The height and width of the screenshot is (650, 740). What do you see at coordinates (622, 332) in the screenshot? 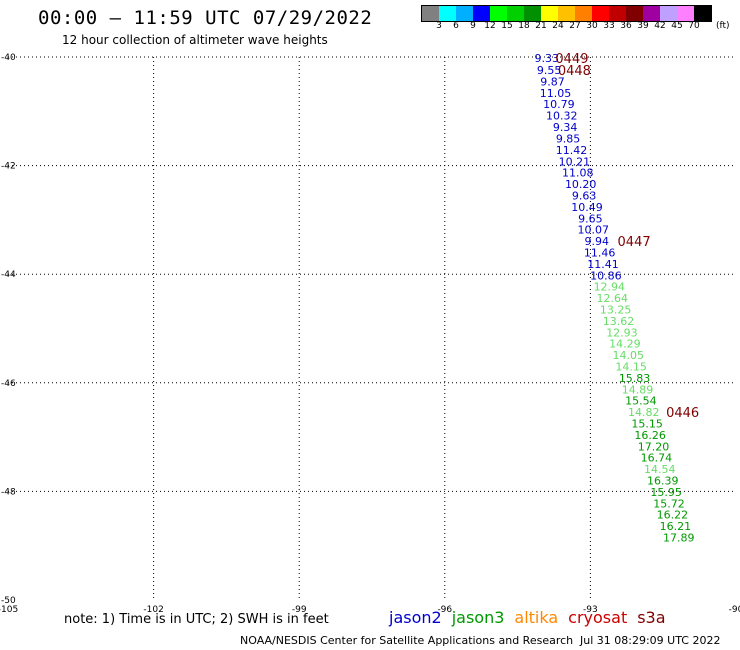
I see `jason3-wave-height-label: 12.93` at bounding box center [622, 332].